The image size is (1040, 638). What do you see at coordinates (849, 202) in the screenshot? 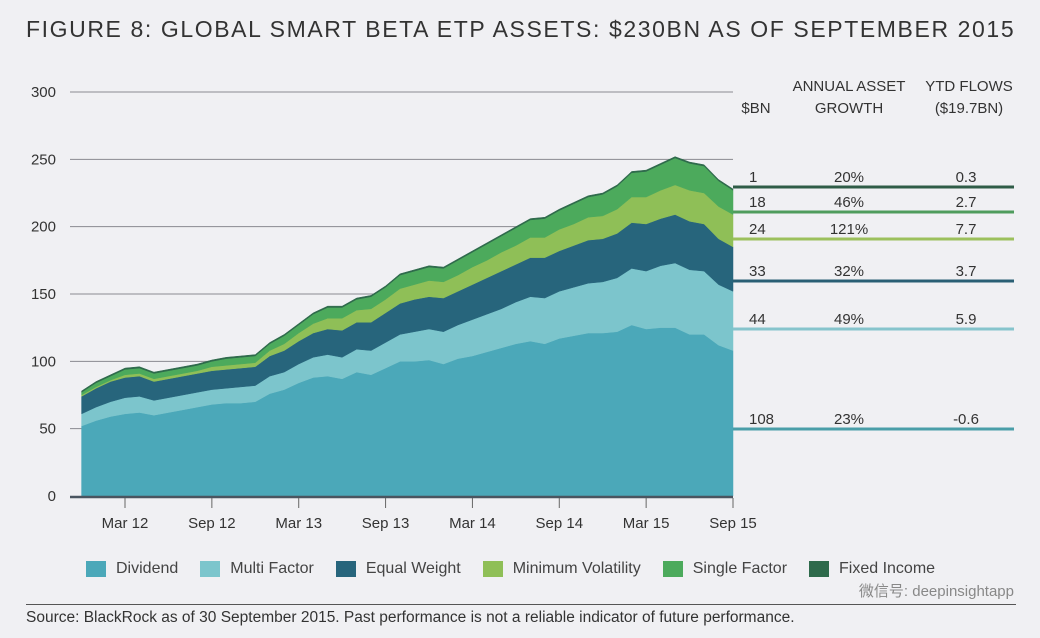
I see `cell-growth: 46%` at bounding box center [849, 202].